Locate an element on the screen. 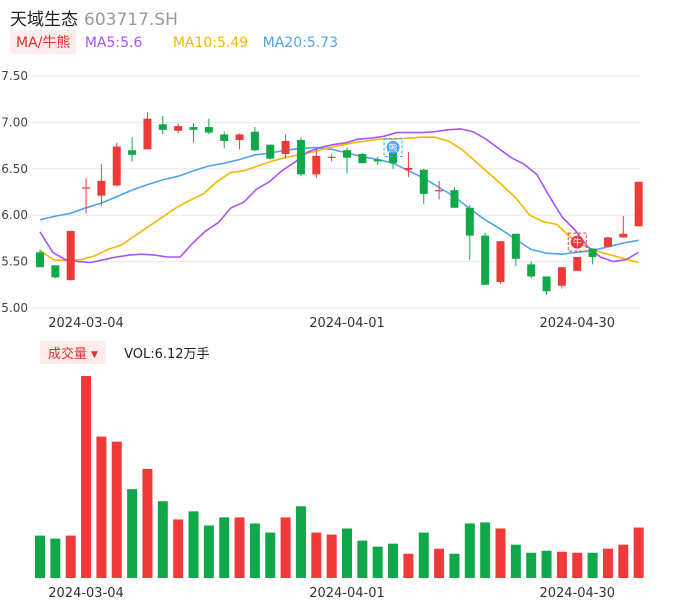 The image size is (686, 606). ma20-label: MA20:5.73 is located at coordinates (300, 43).